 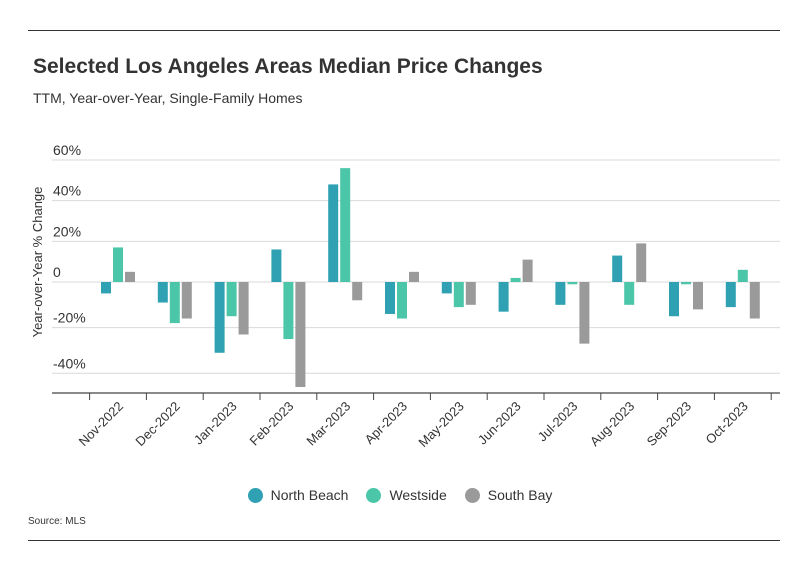 I want to click on y-tick-label: -40%, so click(x=69, y=363).